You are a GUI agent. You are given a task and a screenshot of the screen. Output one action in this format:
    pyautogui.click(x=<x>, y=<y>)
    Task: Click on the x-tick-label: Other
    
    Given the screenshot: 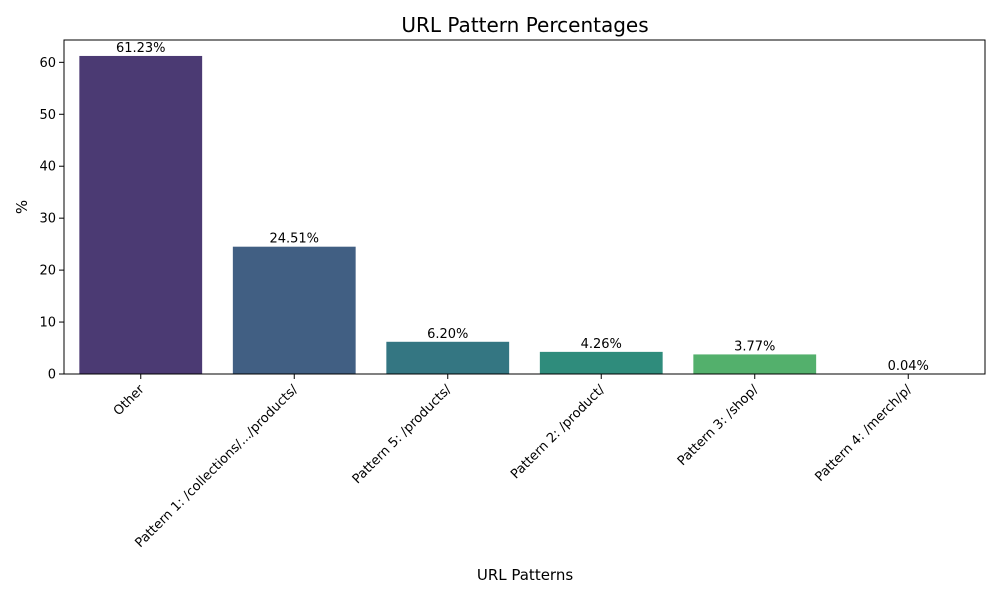 What is the action you would take?
    pyautogui.click(x=129, y=400)
    